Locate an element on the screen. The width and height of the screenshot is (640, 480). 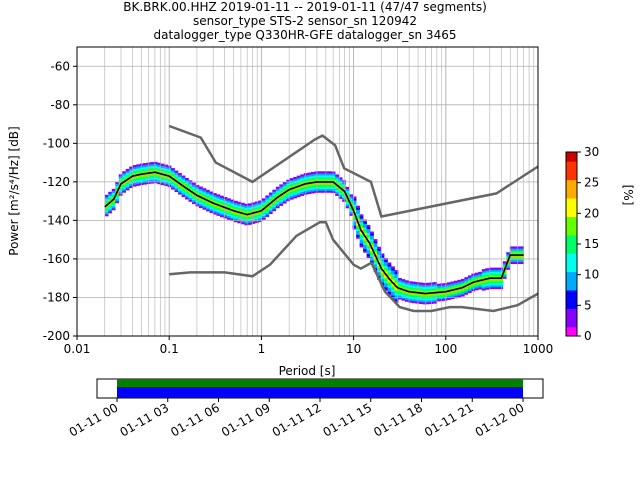
y-tick-label: -120 is located at coordinates (56, 182).